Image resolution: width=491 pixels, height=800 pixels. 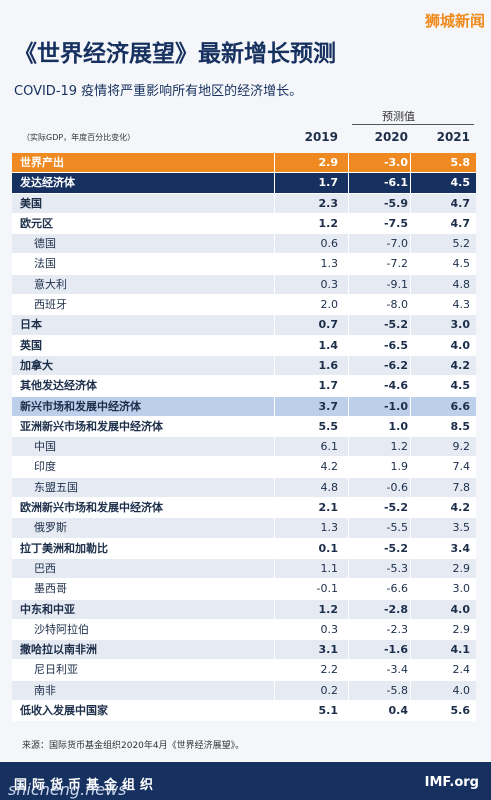 I want to click on cell-value: -1.0, so click(x=395, y=406).